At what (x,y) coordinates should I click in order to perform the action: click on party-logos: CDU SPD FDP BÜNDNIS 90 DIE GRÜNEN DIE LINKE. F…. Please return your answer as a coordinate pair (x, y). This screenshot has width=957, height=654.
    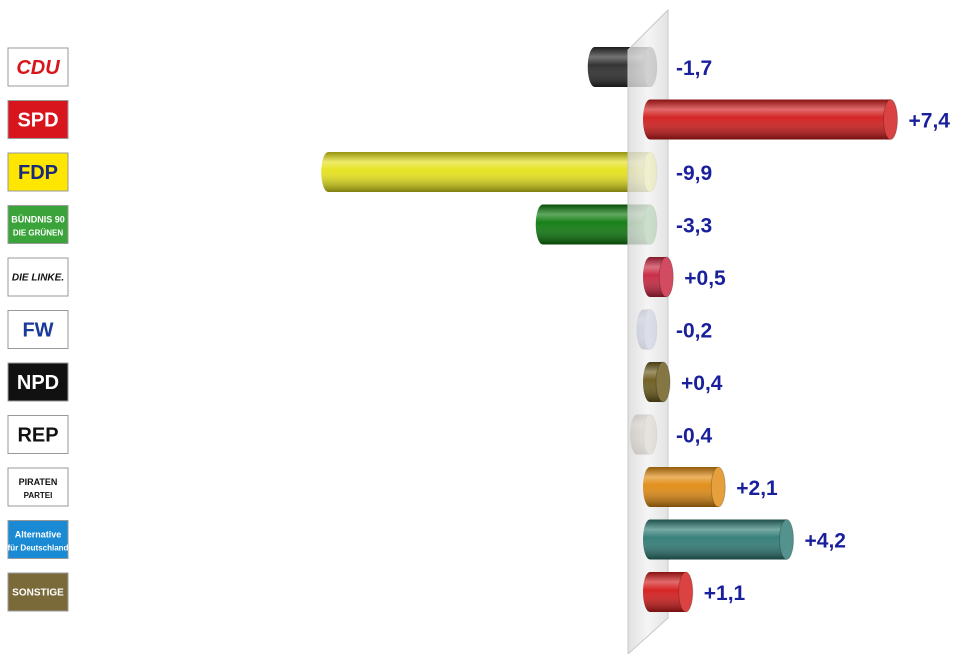
    Looking at the image, I should click on (38, 329).